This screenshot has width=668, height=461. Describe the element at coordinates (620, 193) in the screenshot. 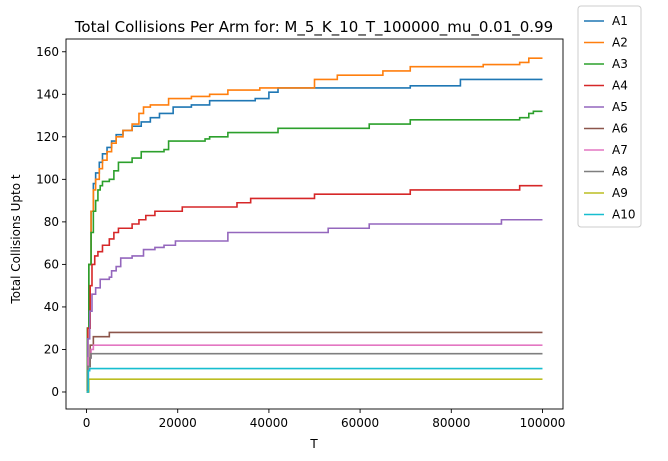

I see `legend-label: A9` at that location.